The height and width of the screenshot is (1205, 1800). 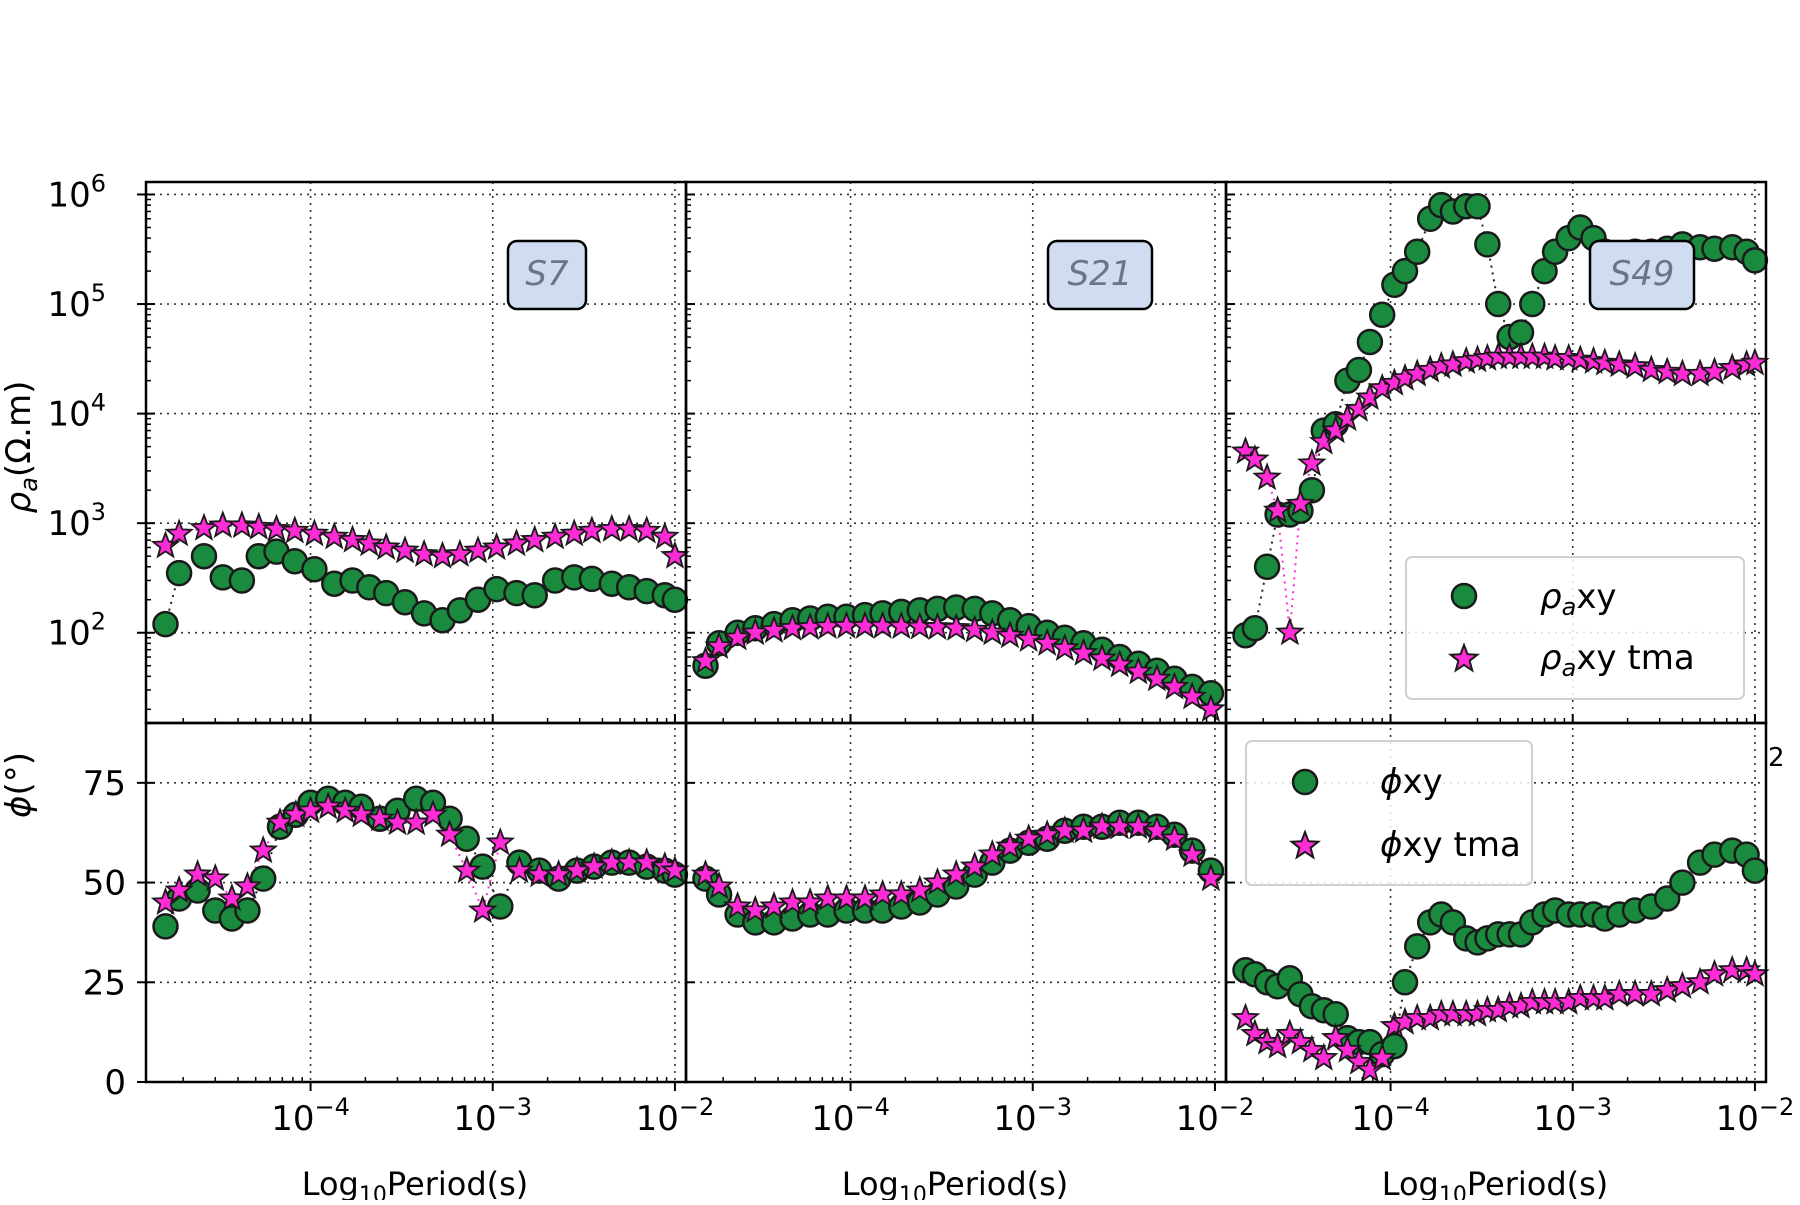 I want to click on station-label-s49: S49, so click(x=1642, y=275).